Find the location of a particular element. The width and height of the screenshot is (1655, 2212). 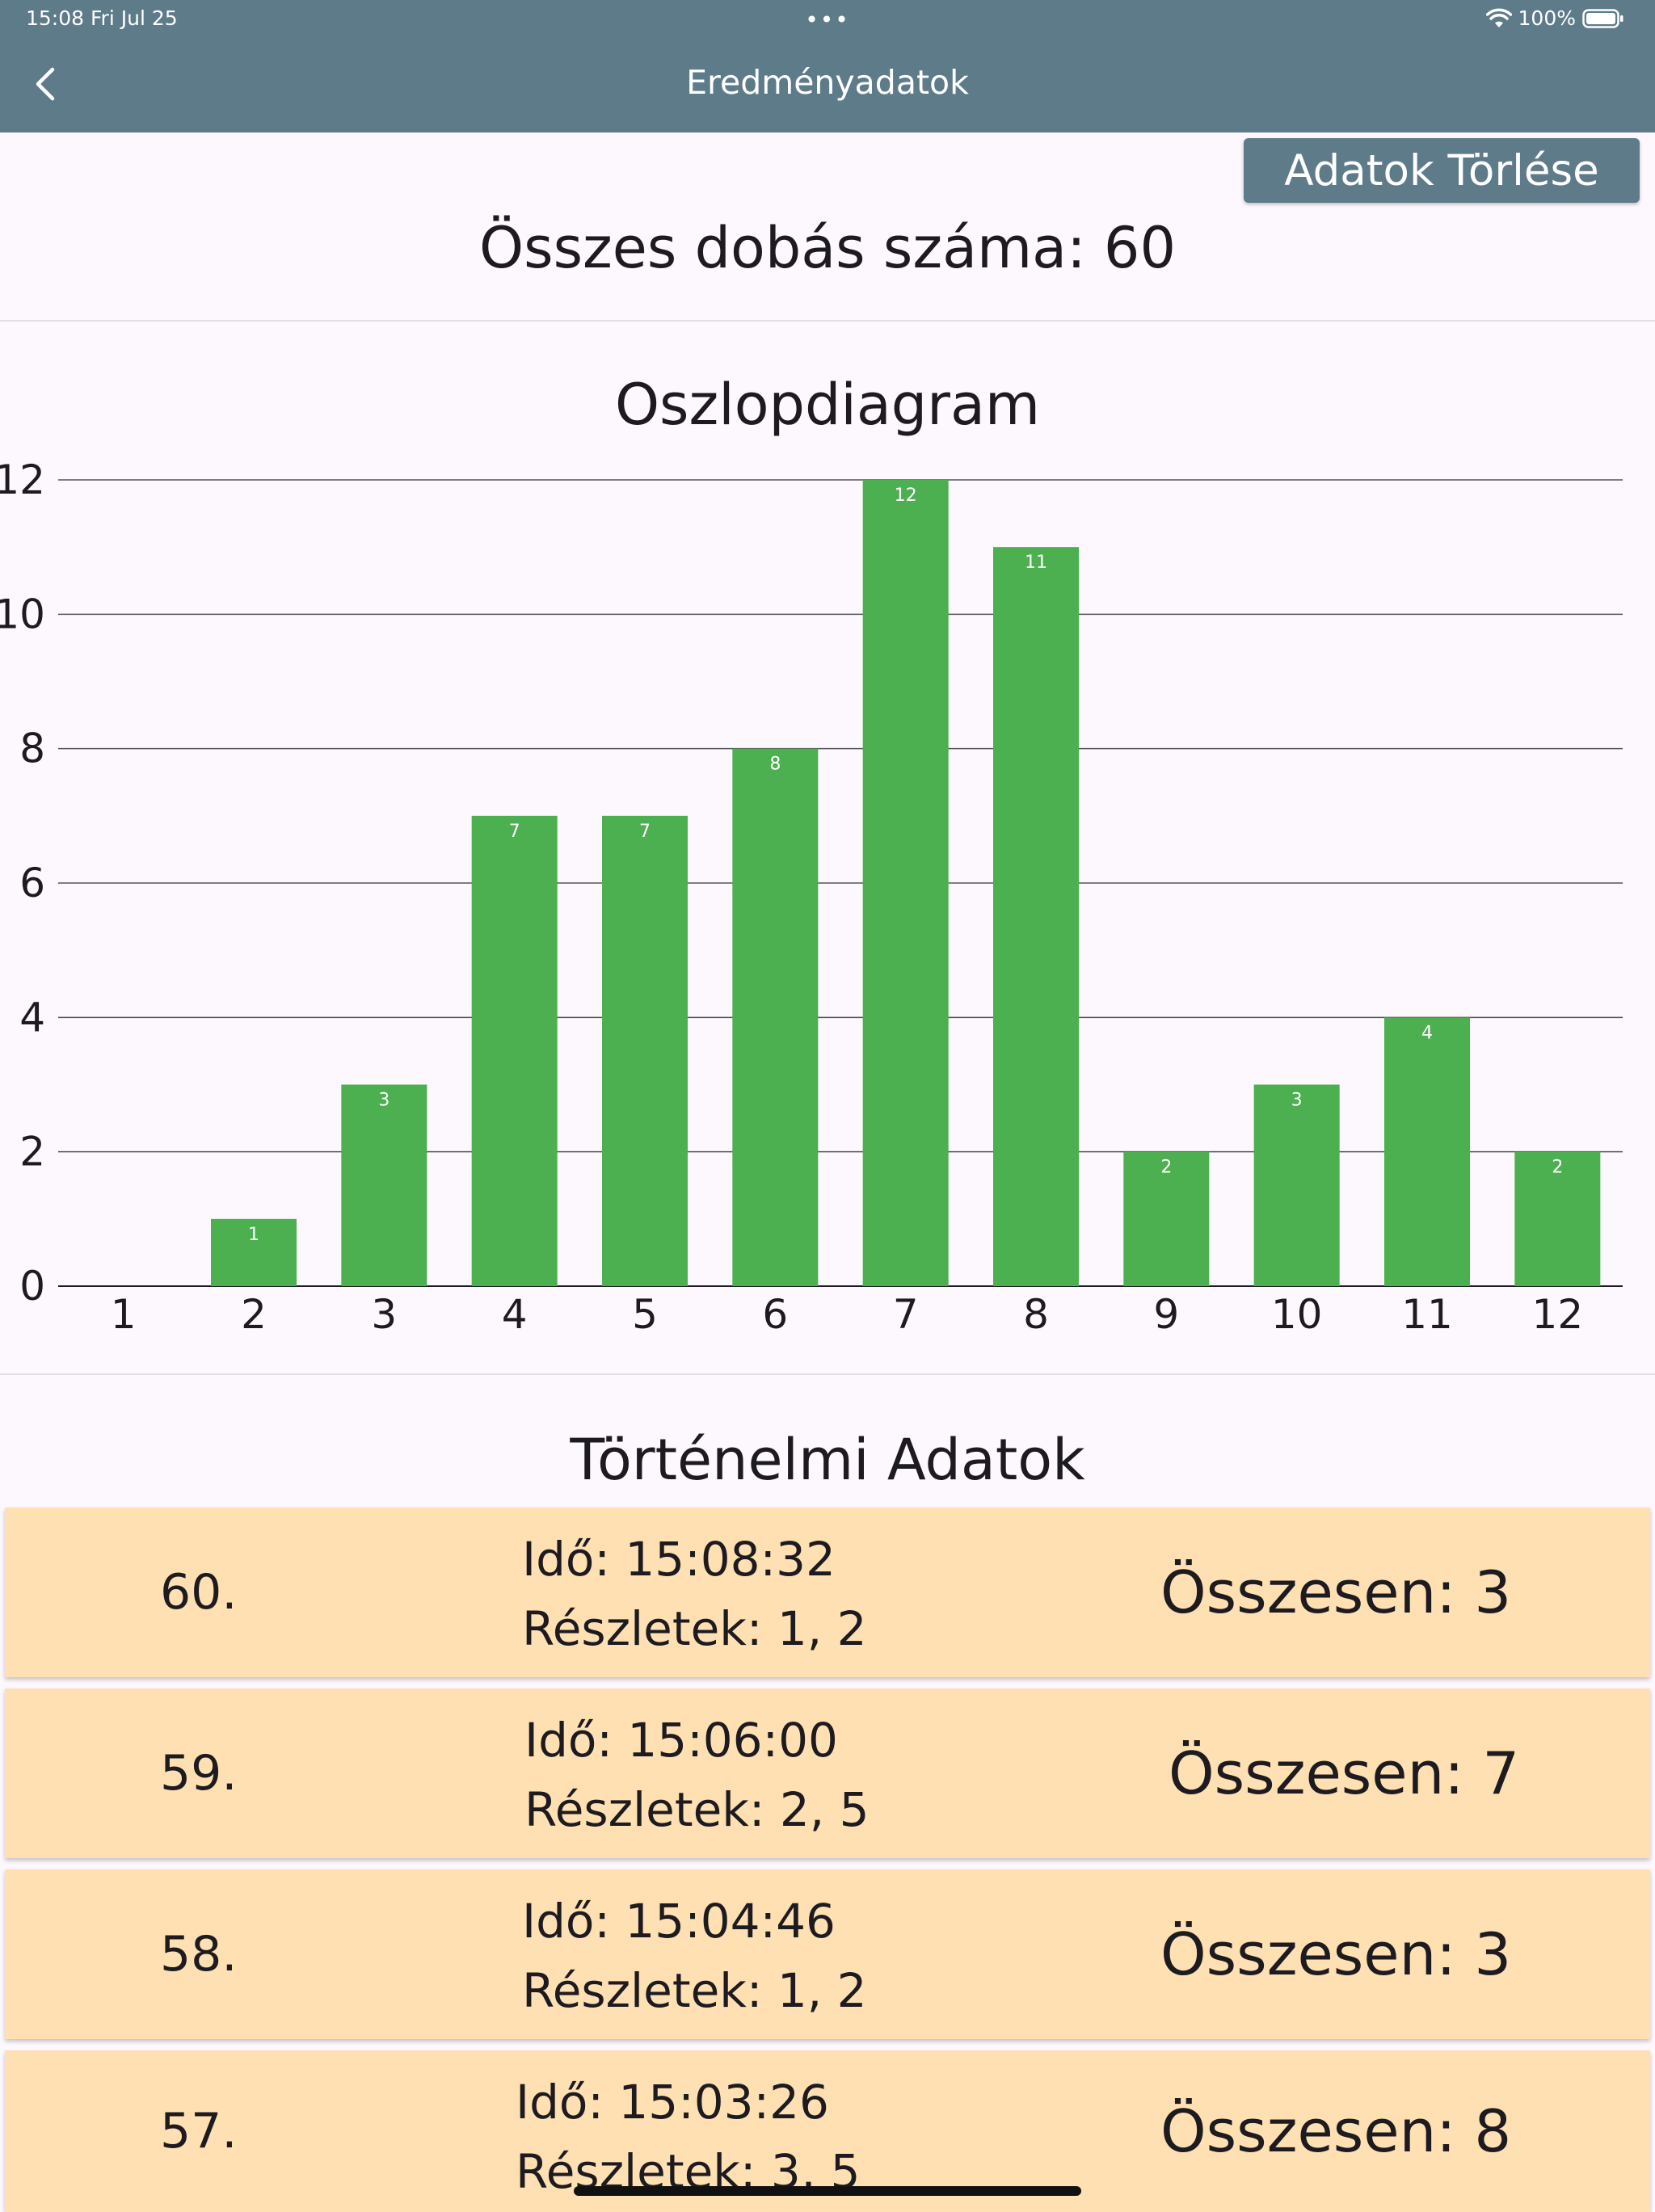

status-right: 100% is located at coordinates (1554, 18).